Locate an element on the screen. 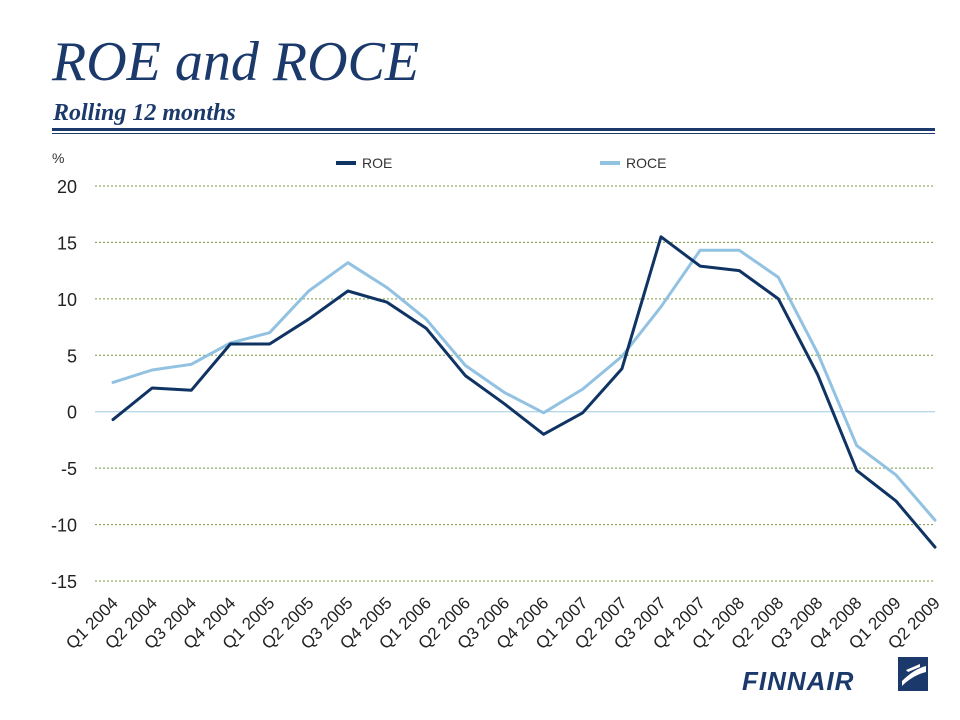 This screenshot has width=960, height=720. y-tick-label: -5 is located at coordinates (69, 469).